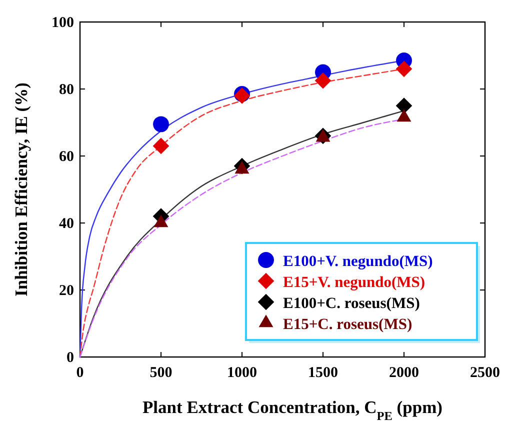 This screenshot has width=505, height=421. What do you see at coordinates (21, 189) in the screenshot?
I see `y-axis-title: Inhibition Efficiency, IE (%)` at bounding box center [21, 189].